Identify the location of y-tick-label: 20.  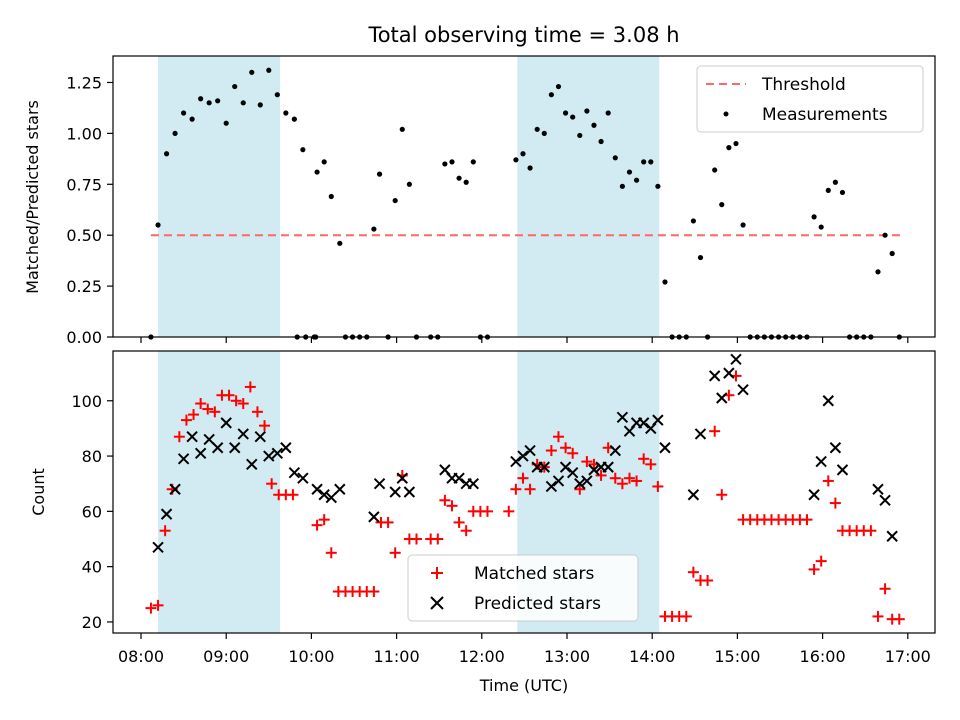
(92, 622).